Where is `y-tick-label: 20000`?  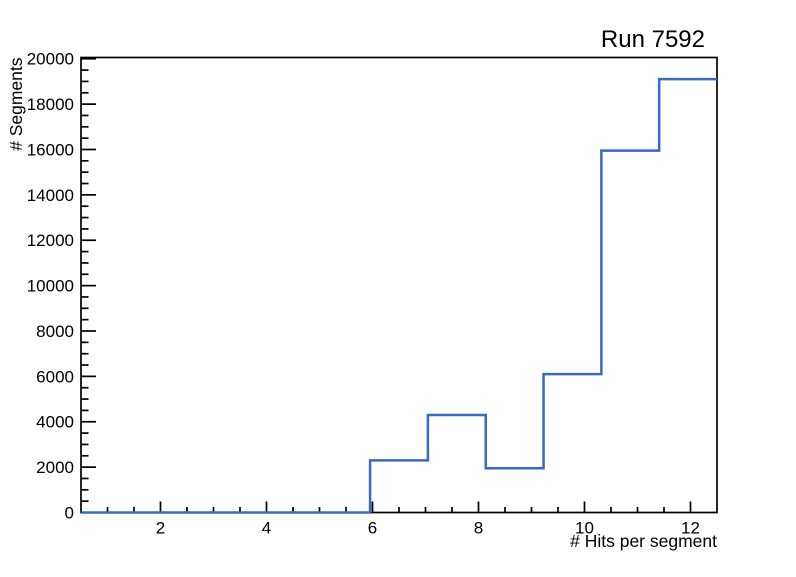
y-tick-label: 20000 is located at coordinates (50, 59).